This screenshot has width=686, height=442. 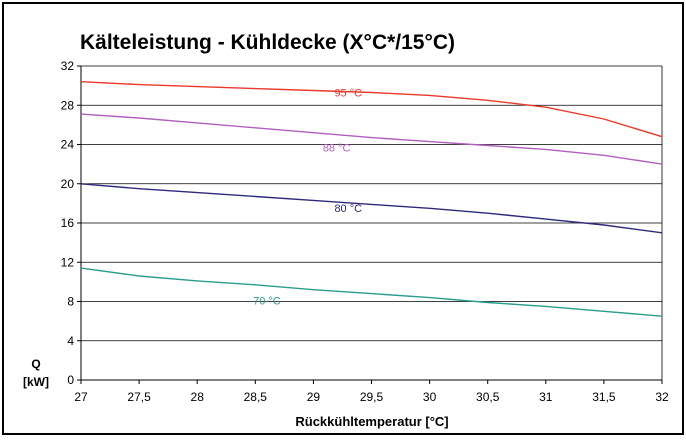 What do you see at coordinates (662, 397) in the screenshot?
I see `x-tick-label: 32` at bounding box center [662, 397].